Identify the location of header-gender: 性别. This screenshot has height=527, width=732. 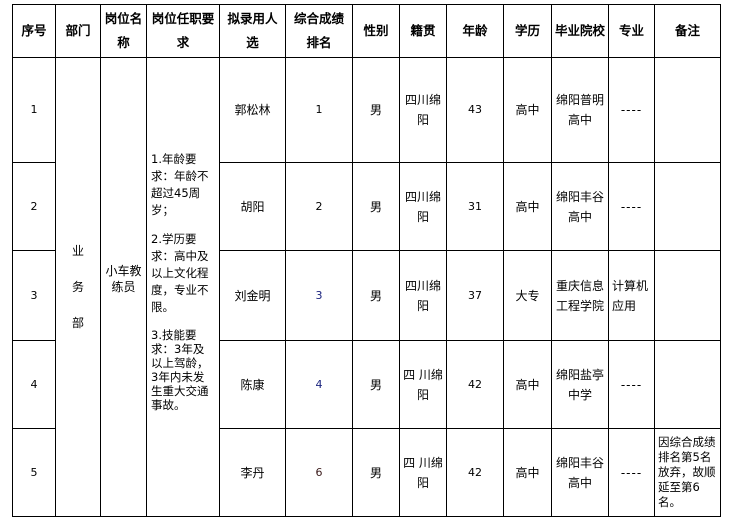
(376, 31).